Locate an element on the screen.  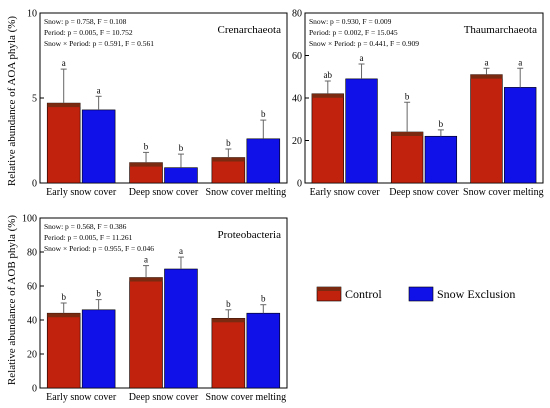
y-tick-label: 5 is located at coordinates (34, 99).